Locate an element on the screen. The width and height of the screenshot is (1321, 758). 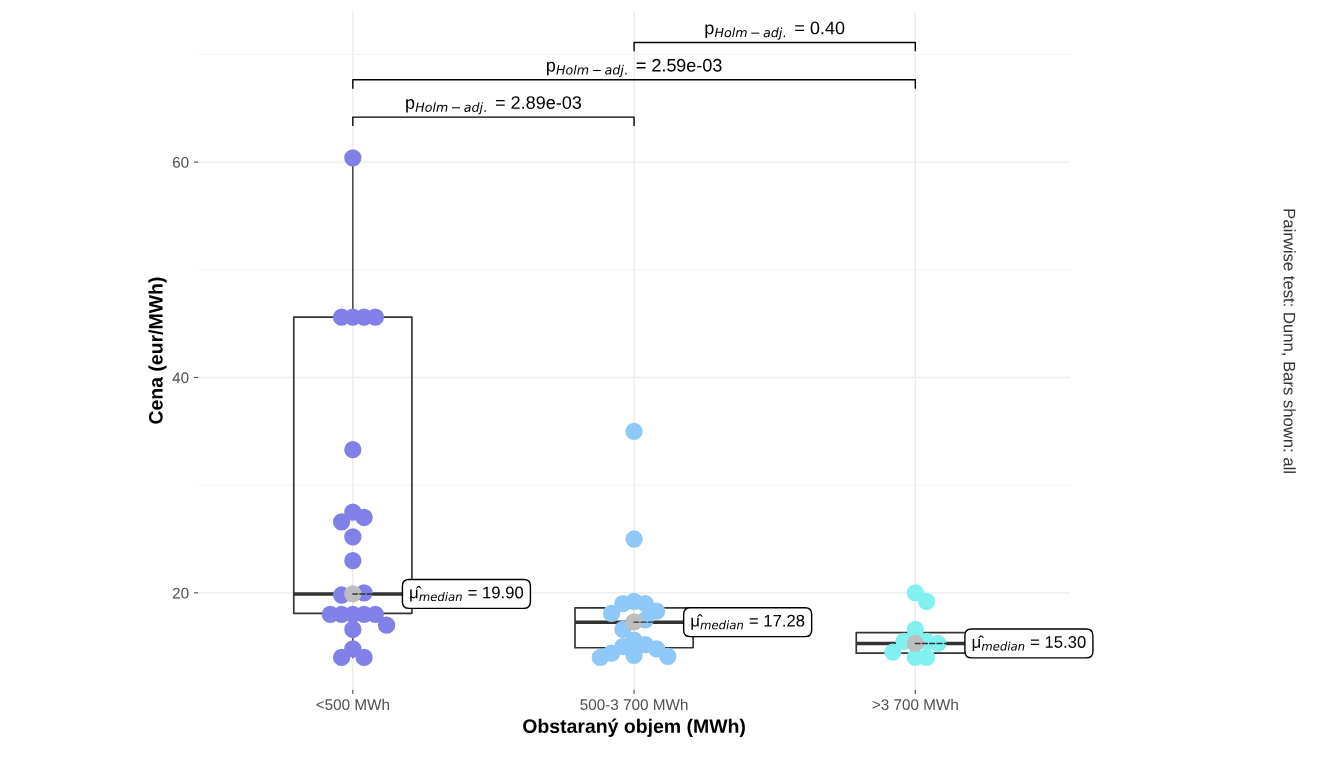
y-axis-title: Cena (eur/MWh) is located at coordinates (157, 350).